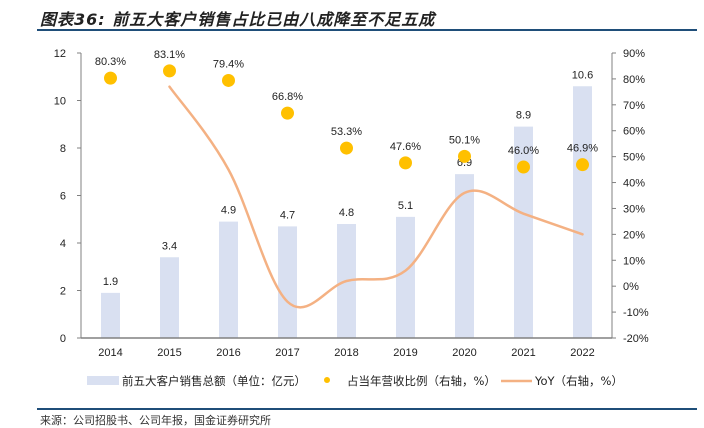 Image resolution: width=704 pixels, height=428 pixels. I want to click on ratio-label-2022: 46.9%, so click(582, 149).